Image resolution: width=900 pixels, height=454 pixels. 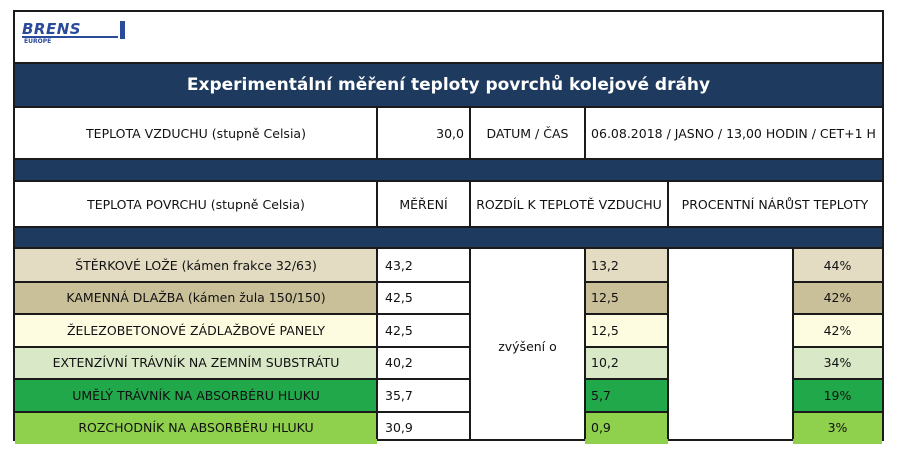 What do you see at coordinates (837, 265) in the screenshot?
I see `row-percent: 44%` at bounding box center [837, 265].